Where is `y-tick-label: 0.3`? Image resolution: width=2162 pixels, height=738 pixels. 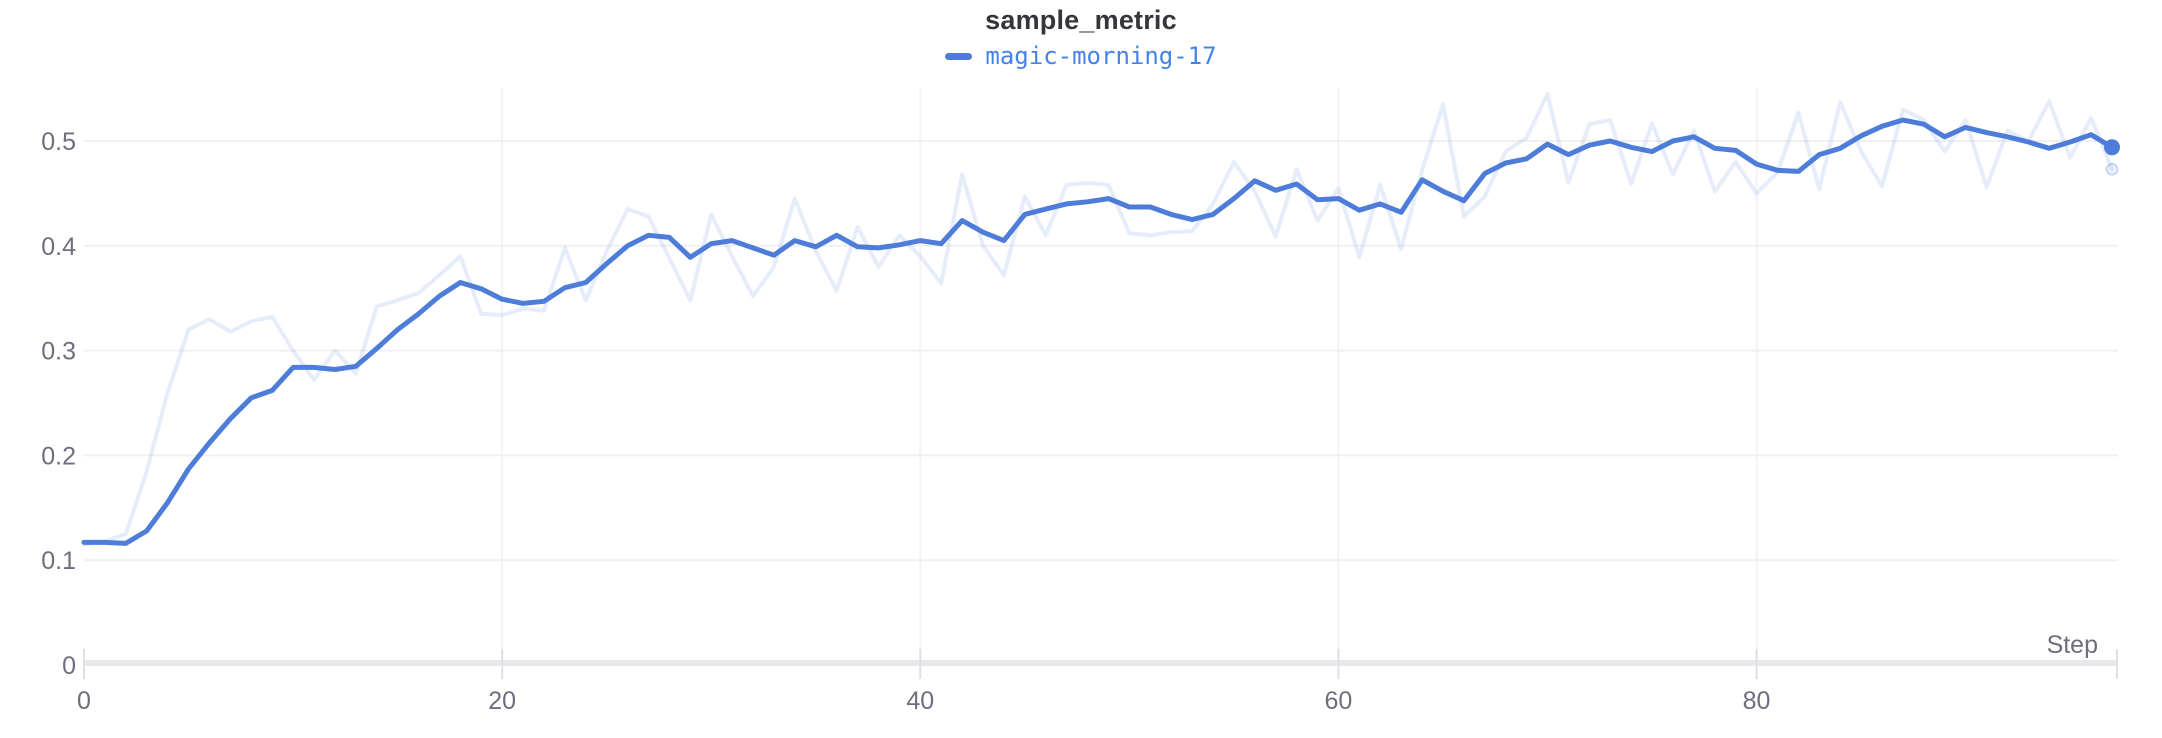 y-tick-label: 0.3 is located at coordinates (58, 352).